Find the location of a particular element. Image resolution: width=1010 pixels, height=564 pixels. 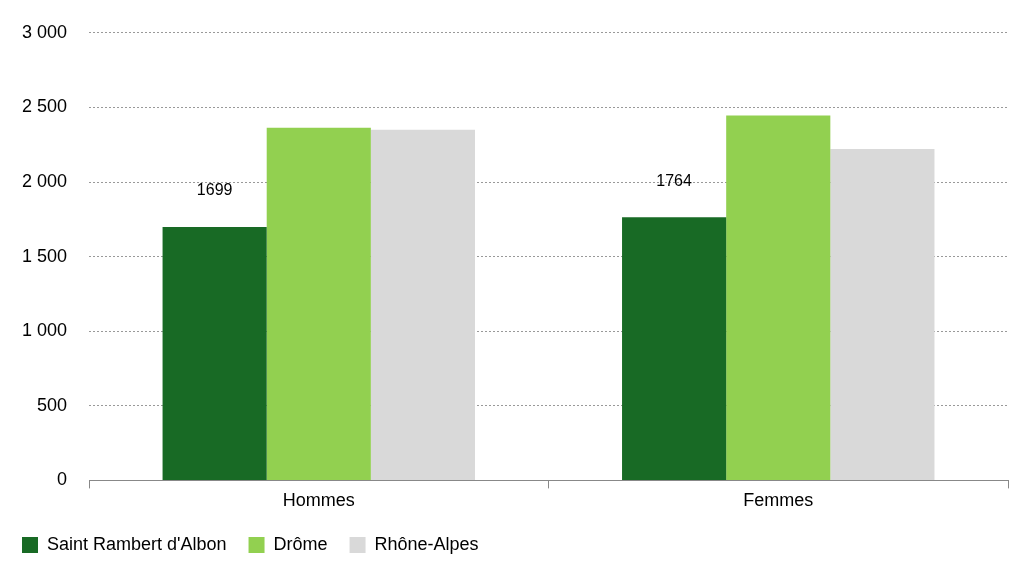

y-tick-label: 2 000 is located at coordinates (45, 180).